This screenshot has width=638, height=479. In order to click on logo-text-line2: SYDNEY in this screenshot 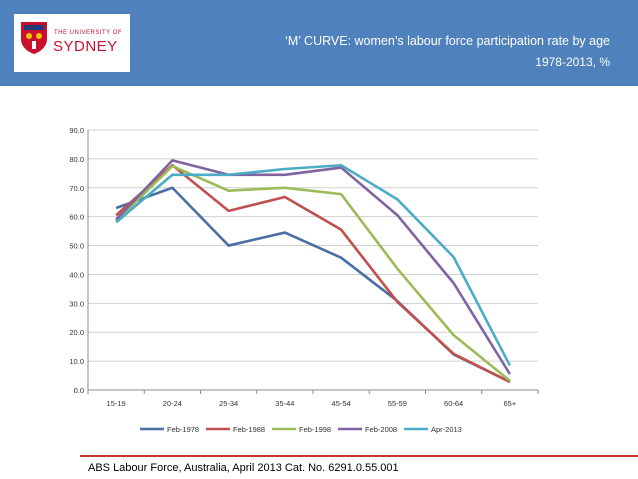, I will do `click(85, 46)`.